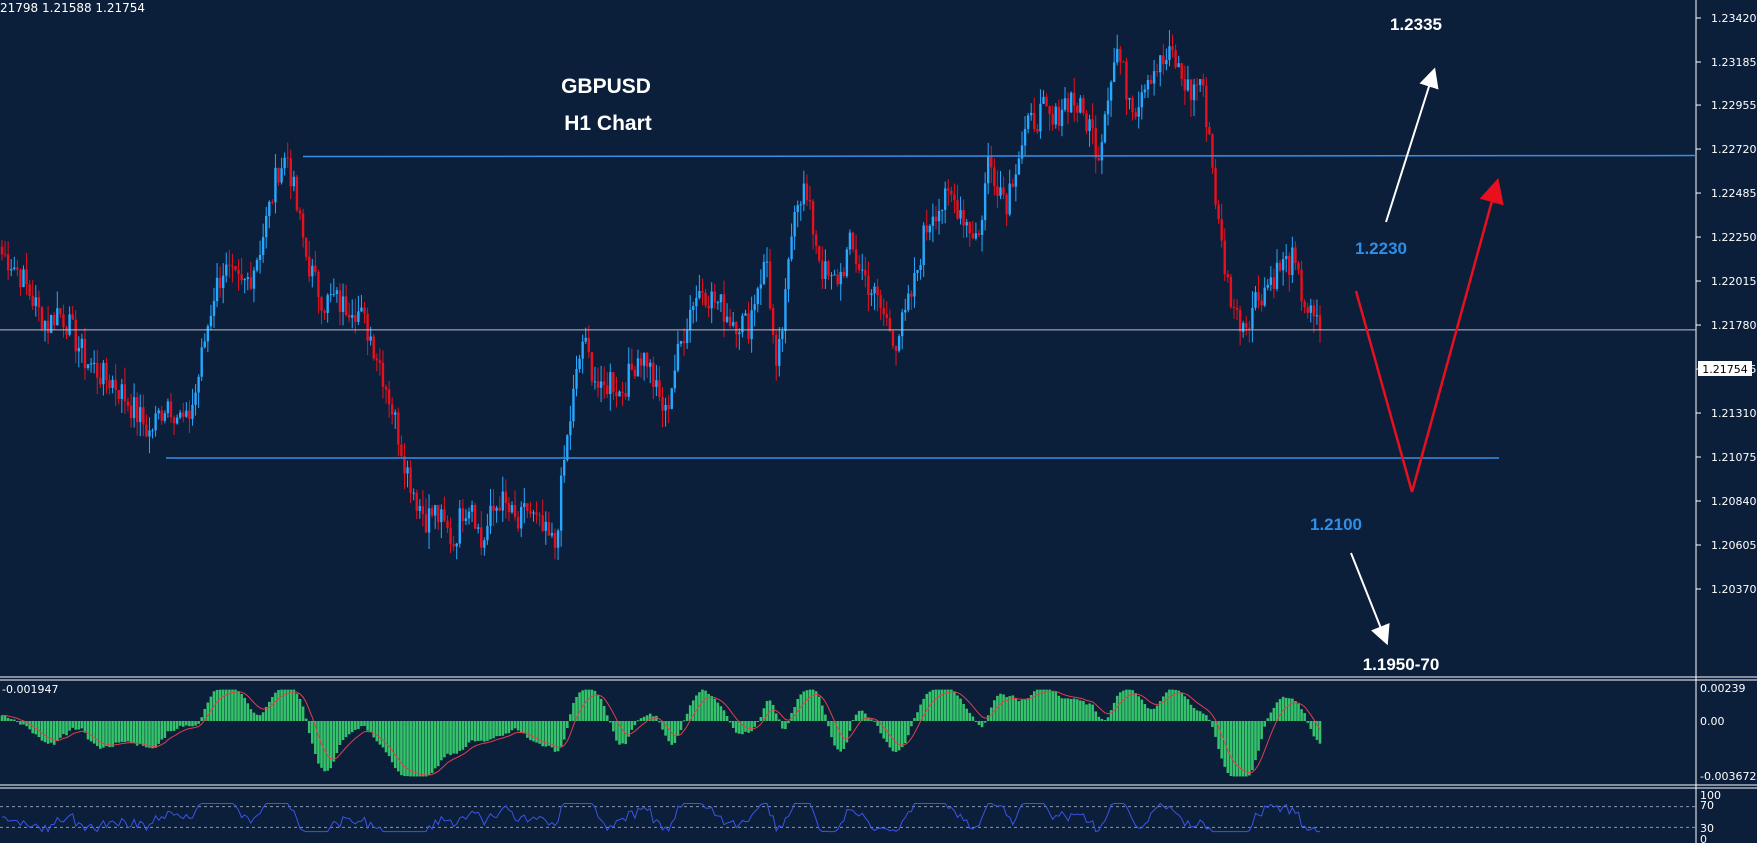 The height and width of the screenshot is (843, 1757). What do you see at coordinates (1707, 805) in the screenshot?
I see `rsi-tick-70: 70` at bounding box center [1707, 805].